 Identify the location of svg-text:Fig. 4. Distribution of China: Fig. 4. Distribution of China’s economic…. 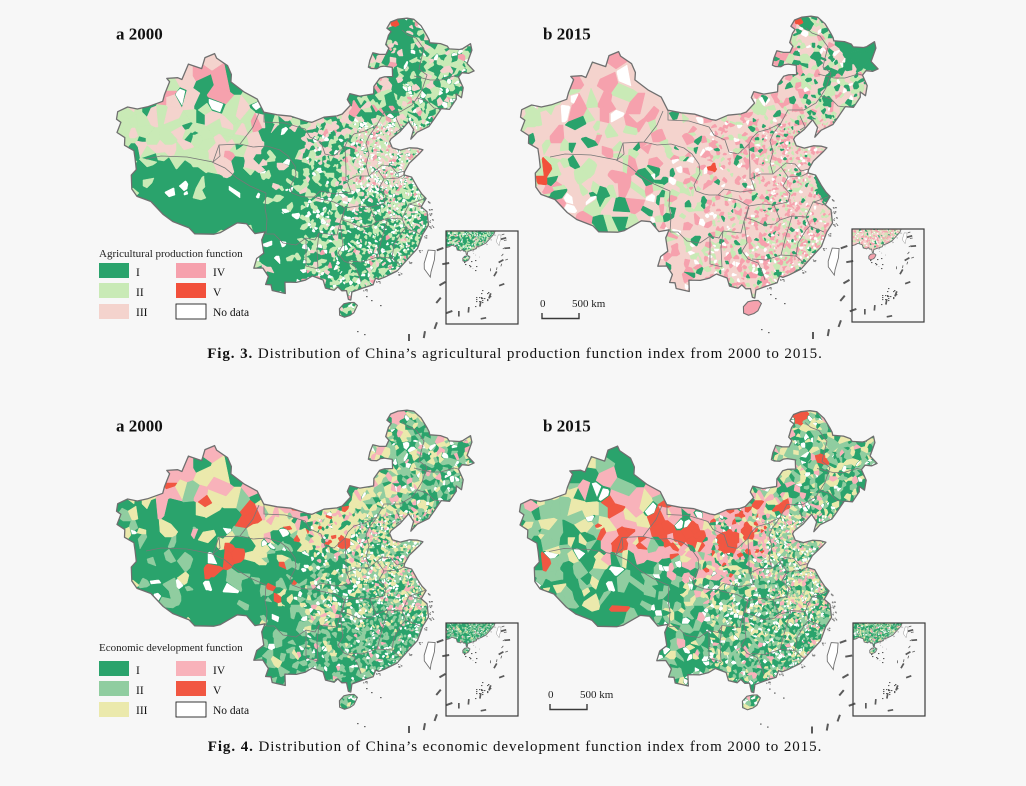
(515, 747).